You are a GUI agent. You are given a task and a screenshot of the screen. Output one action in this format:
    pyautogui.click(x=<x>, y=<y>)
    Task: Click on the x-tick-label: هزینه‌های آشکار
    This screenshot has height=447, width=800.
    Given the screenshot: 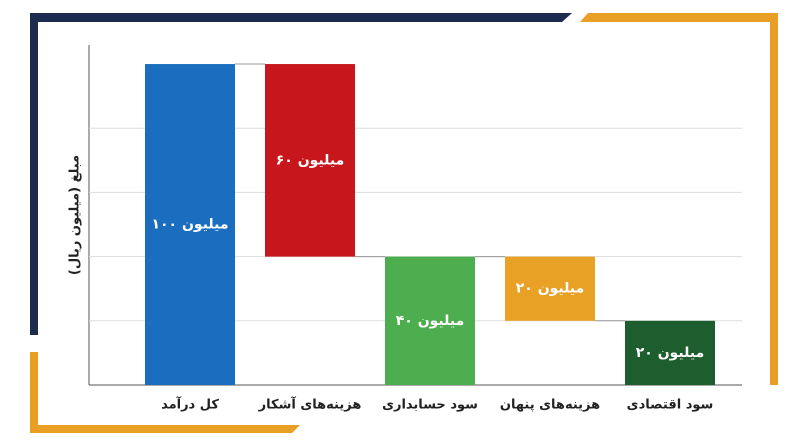 What is the action you would take?
    pyautogui.click(x=310, y=404)
    